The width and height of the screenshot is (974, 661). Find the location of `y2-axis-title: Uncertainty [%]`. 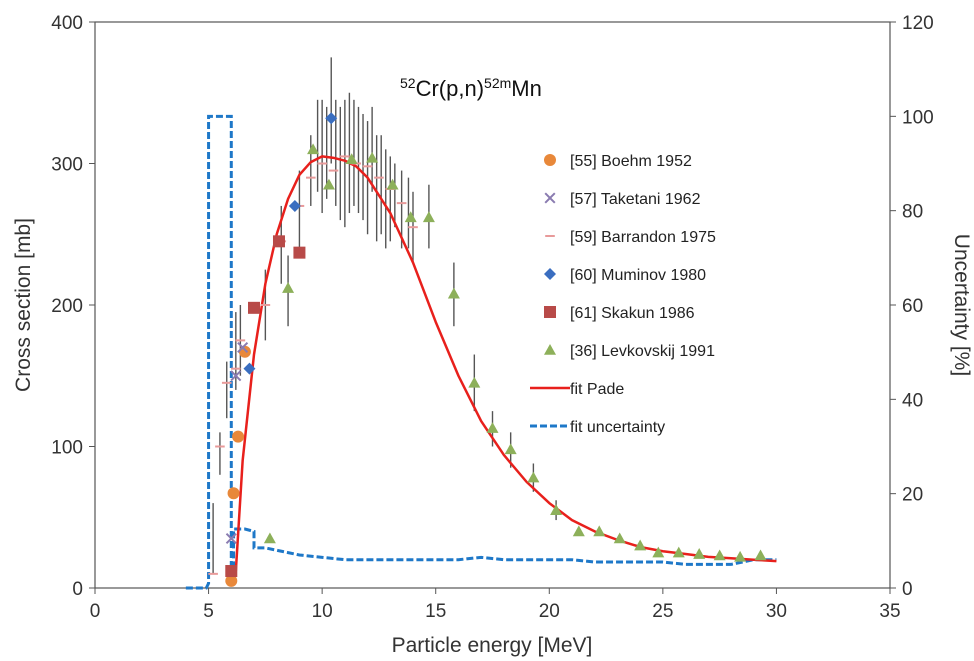

y2-axis-title: Uncertainty [%] is located at coordinates (961, 305).